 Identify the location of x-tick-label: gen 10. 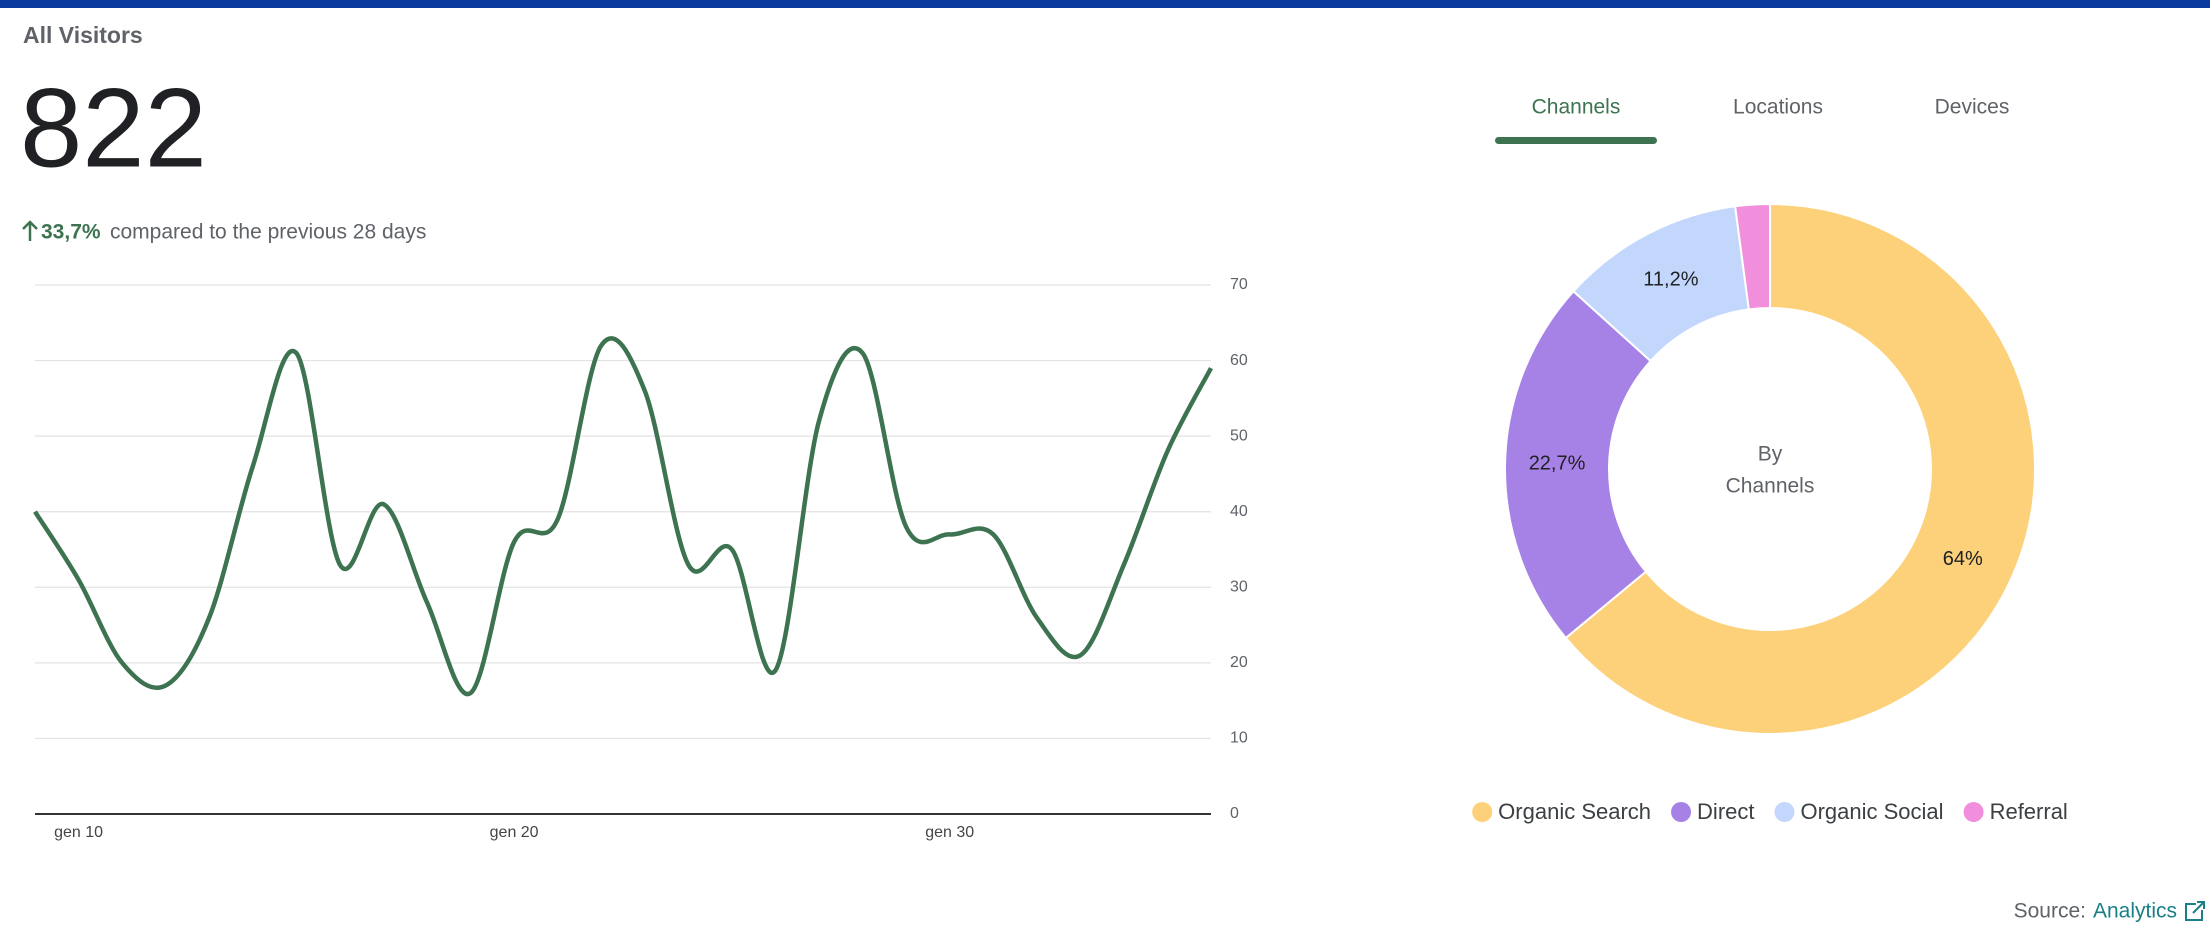
(78, 832).